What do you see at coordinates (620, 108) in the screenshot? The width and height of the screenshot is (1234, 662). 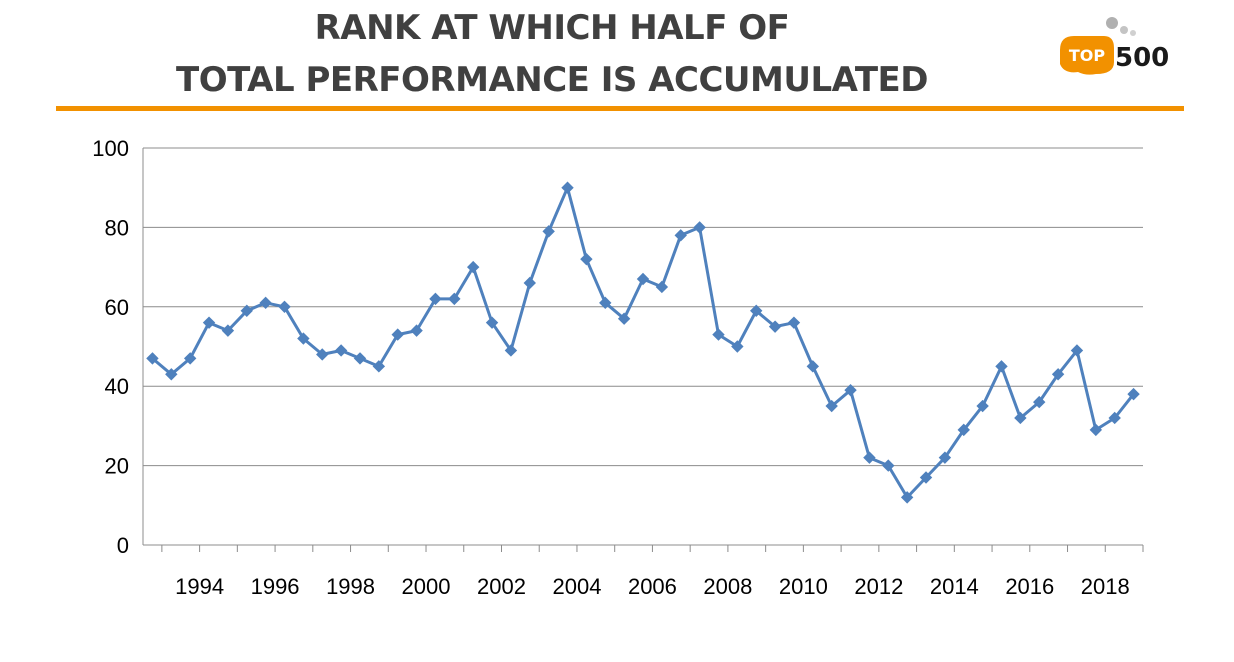 I see `title-underline` at bounding box center [620, 108].